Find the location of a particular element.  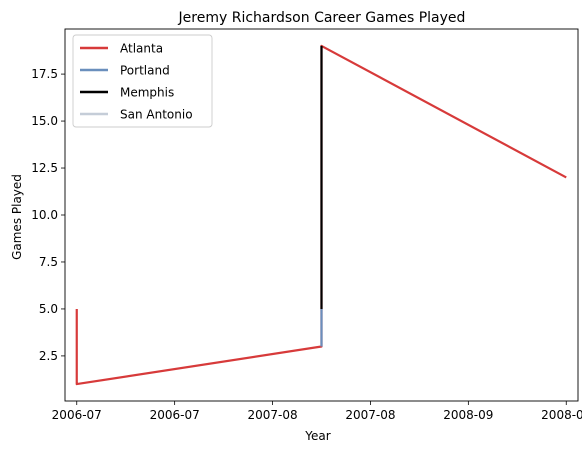

y-tick-label: 15.0 is located at coordinates (44, 121).